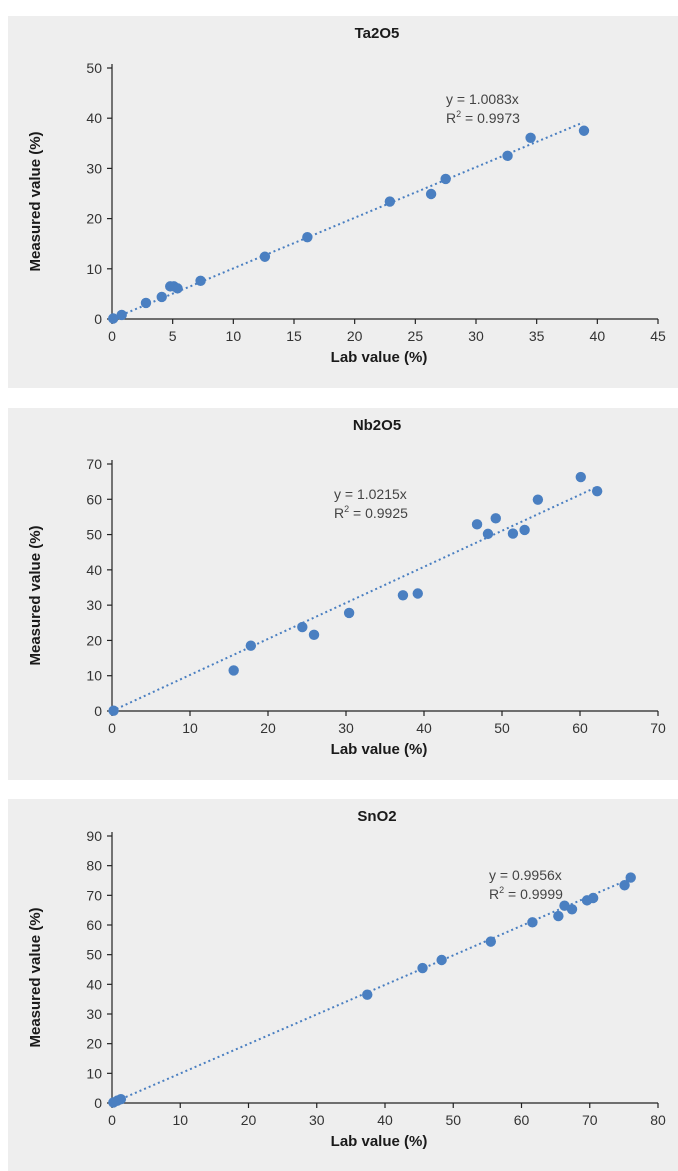 This screenshot has width=678, height=1171. Describe the element at coordinates (370, 494) in the screenshot. I see `trend-equation: y = 1.0215x` at that location.